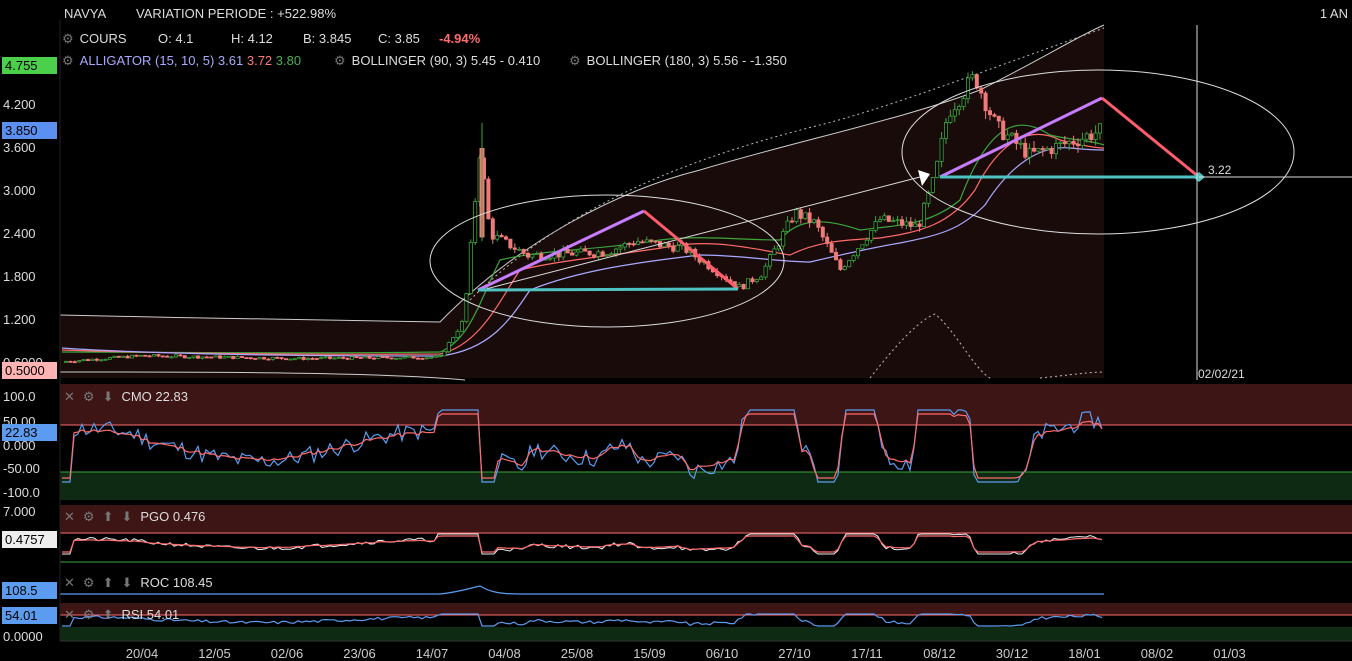  I want to click on x-tick-label: 30/12, so click(1012, 653).